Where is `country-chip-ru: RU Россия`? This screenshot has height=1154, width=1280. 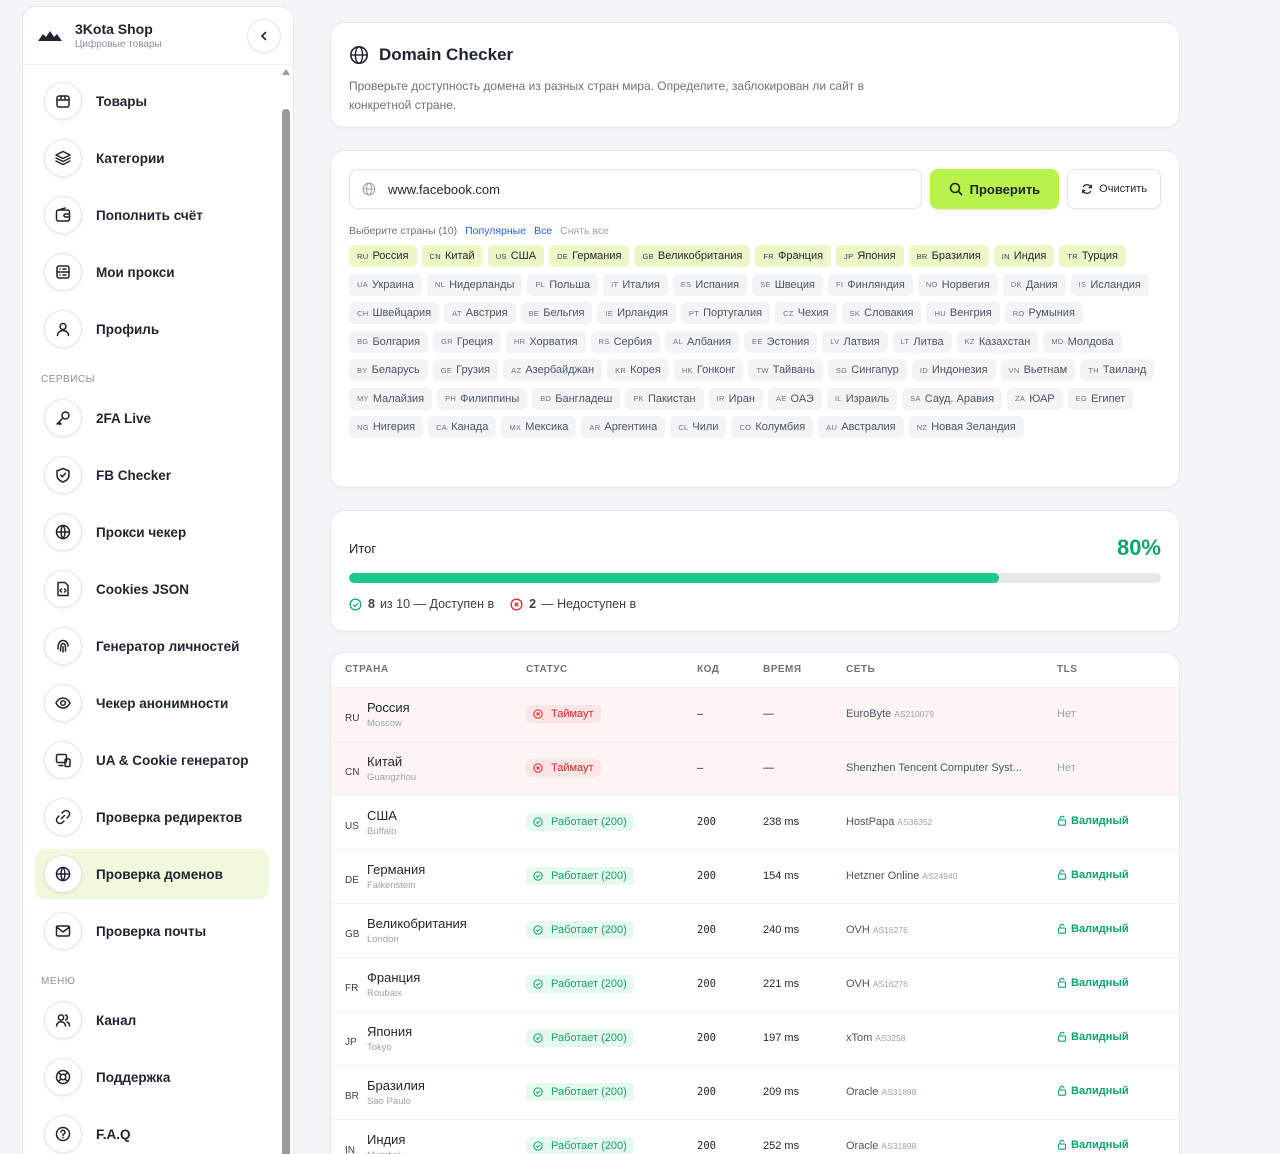
country-chip-ru: RU Россия is located at coordinates (383, 256).